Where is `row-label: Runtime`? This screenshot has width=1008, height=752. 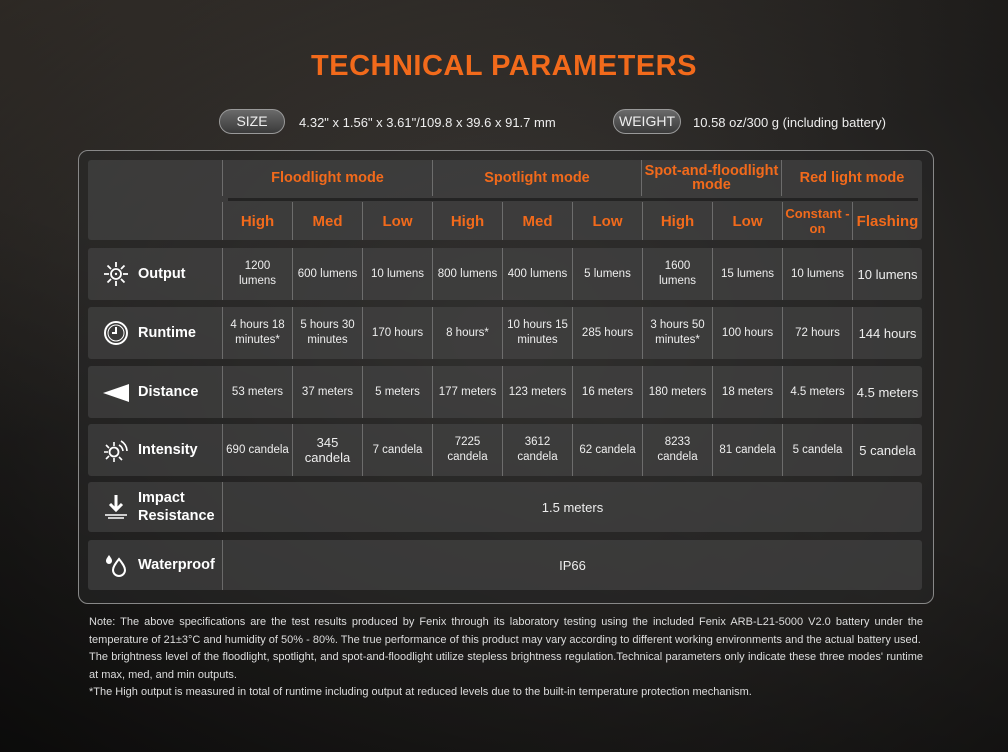
row-label: Runtime is located at coordinates (167, 333).